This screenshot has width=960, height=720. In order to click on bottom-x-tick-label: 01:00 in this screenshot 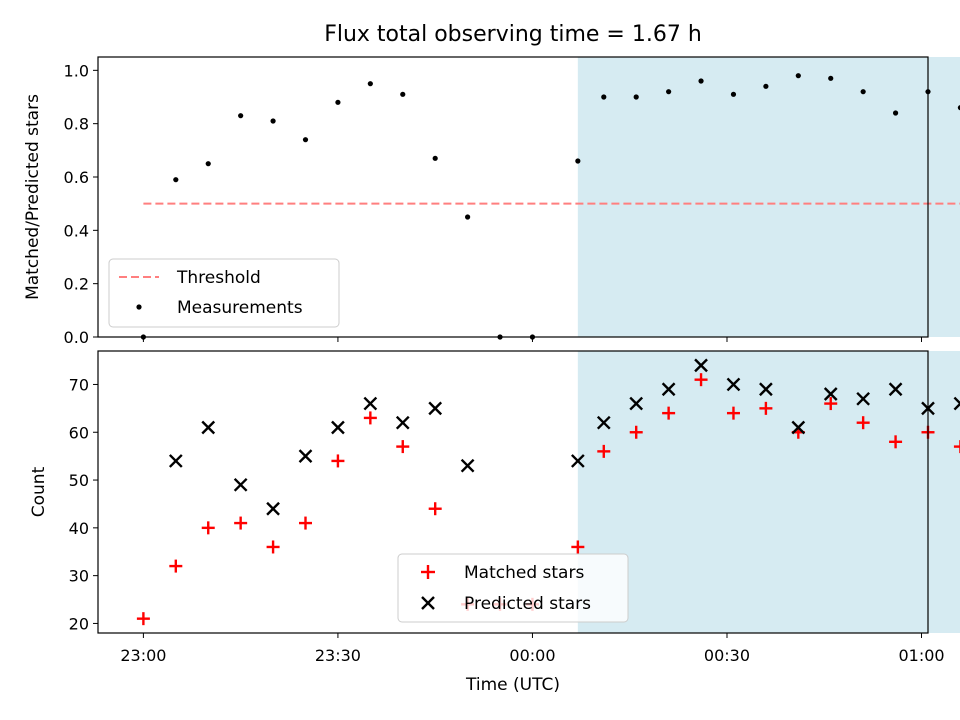, I will do `click(921, 655)`.